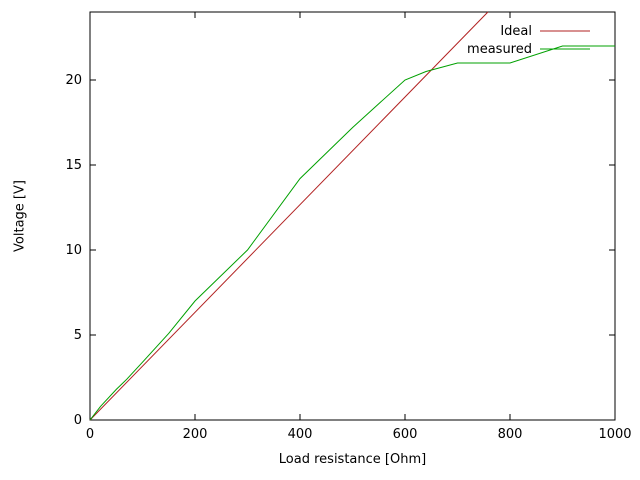  What do you see at coordinates (195, 434) in the screenshot?
I see `x-tick-label: 200` at bounding box center [195, 434].